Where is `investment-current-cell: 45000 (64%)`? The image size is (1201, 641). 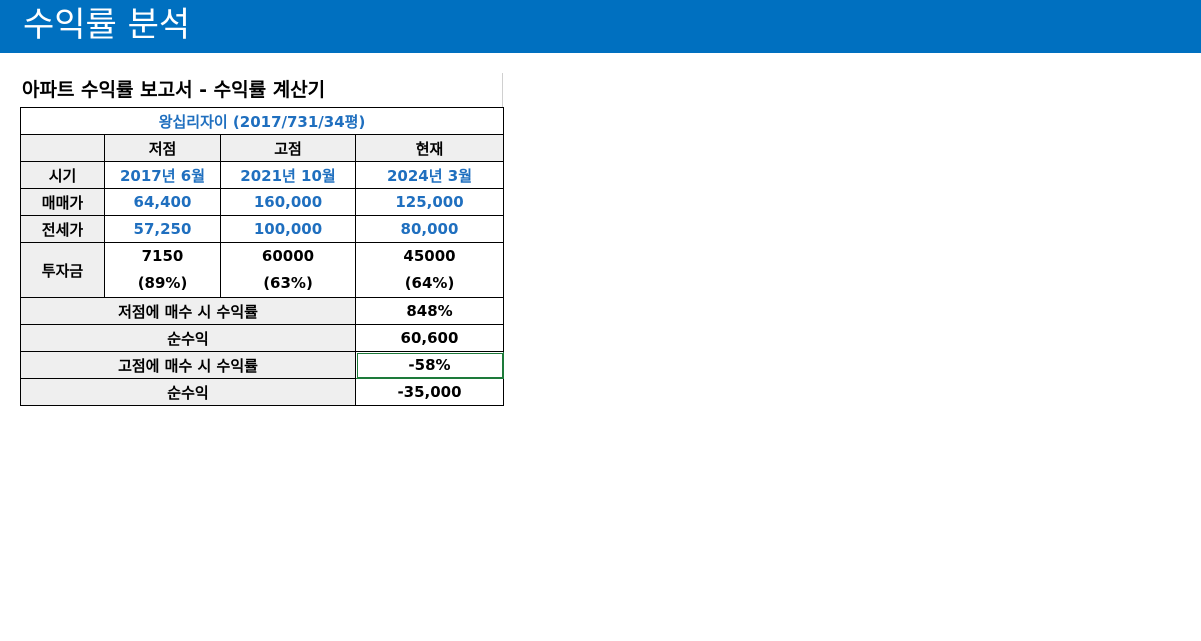
investment-current-cell: 45000 (64%) is located at coordinates (429, 270).